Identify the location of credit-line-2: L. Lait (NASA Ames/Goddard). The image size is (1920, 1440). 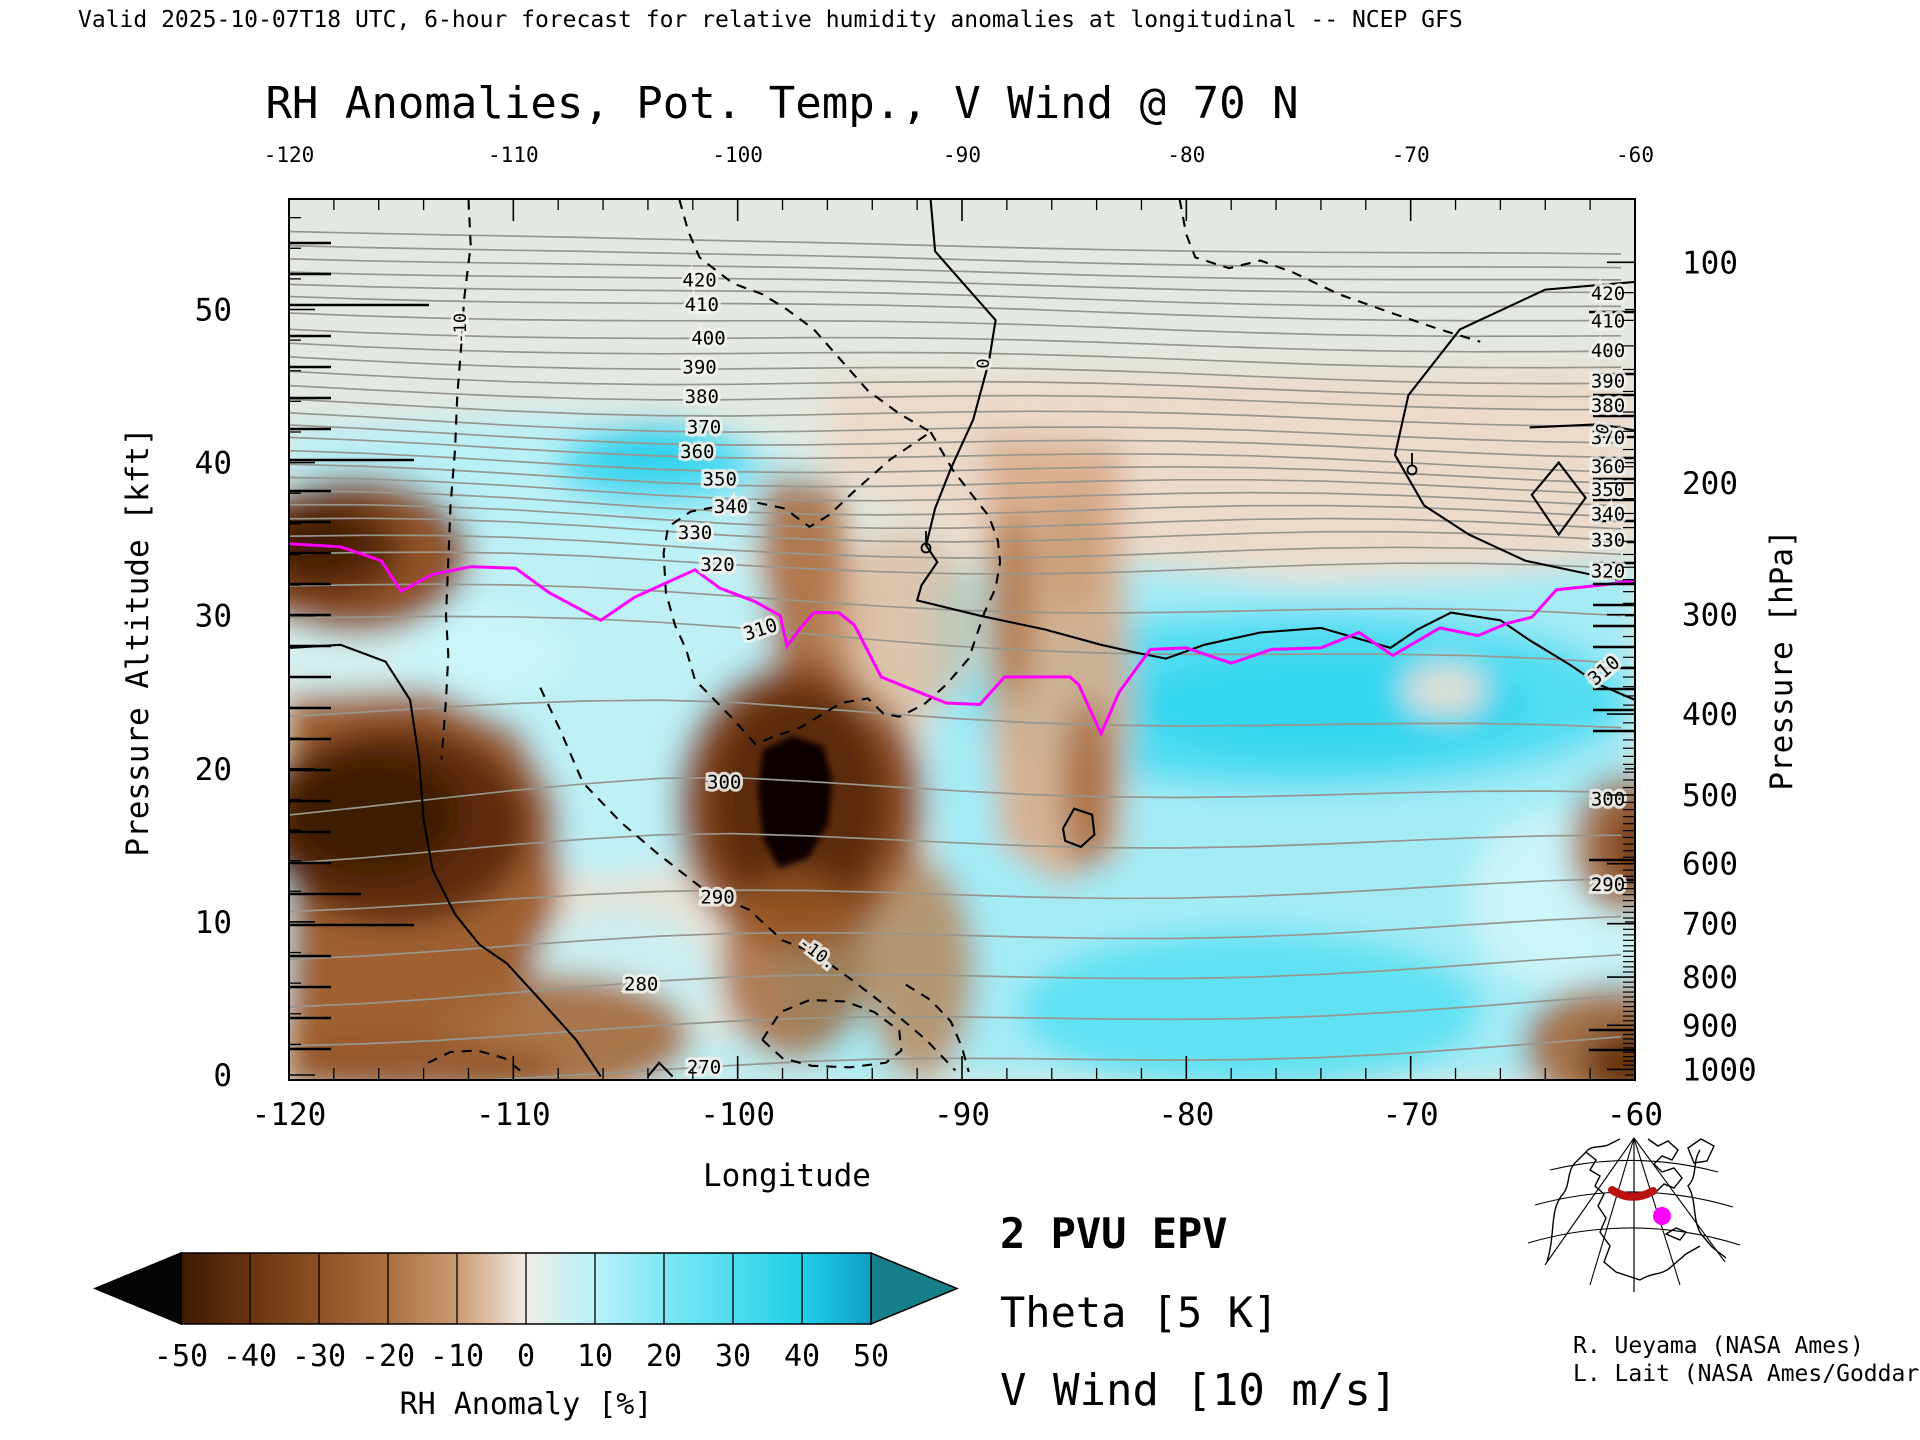
(1746, 1374).